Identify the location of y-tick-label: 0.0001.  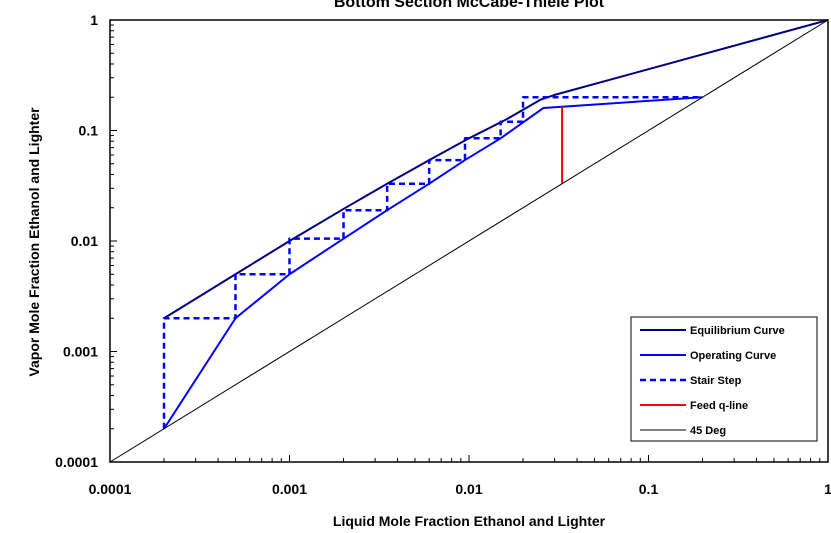
(76, 462).